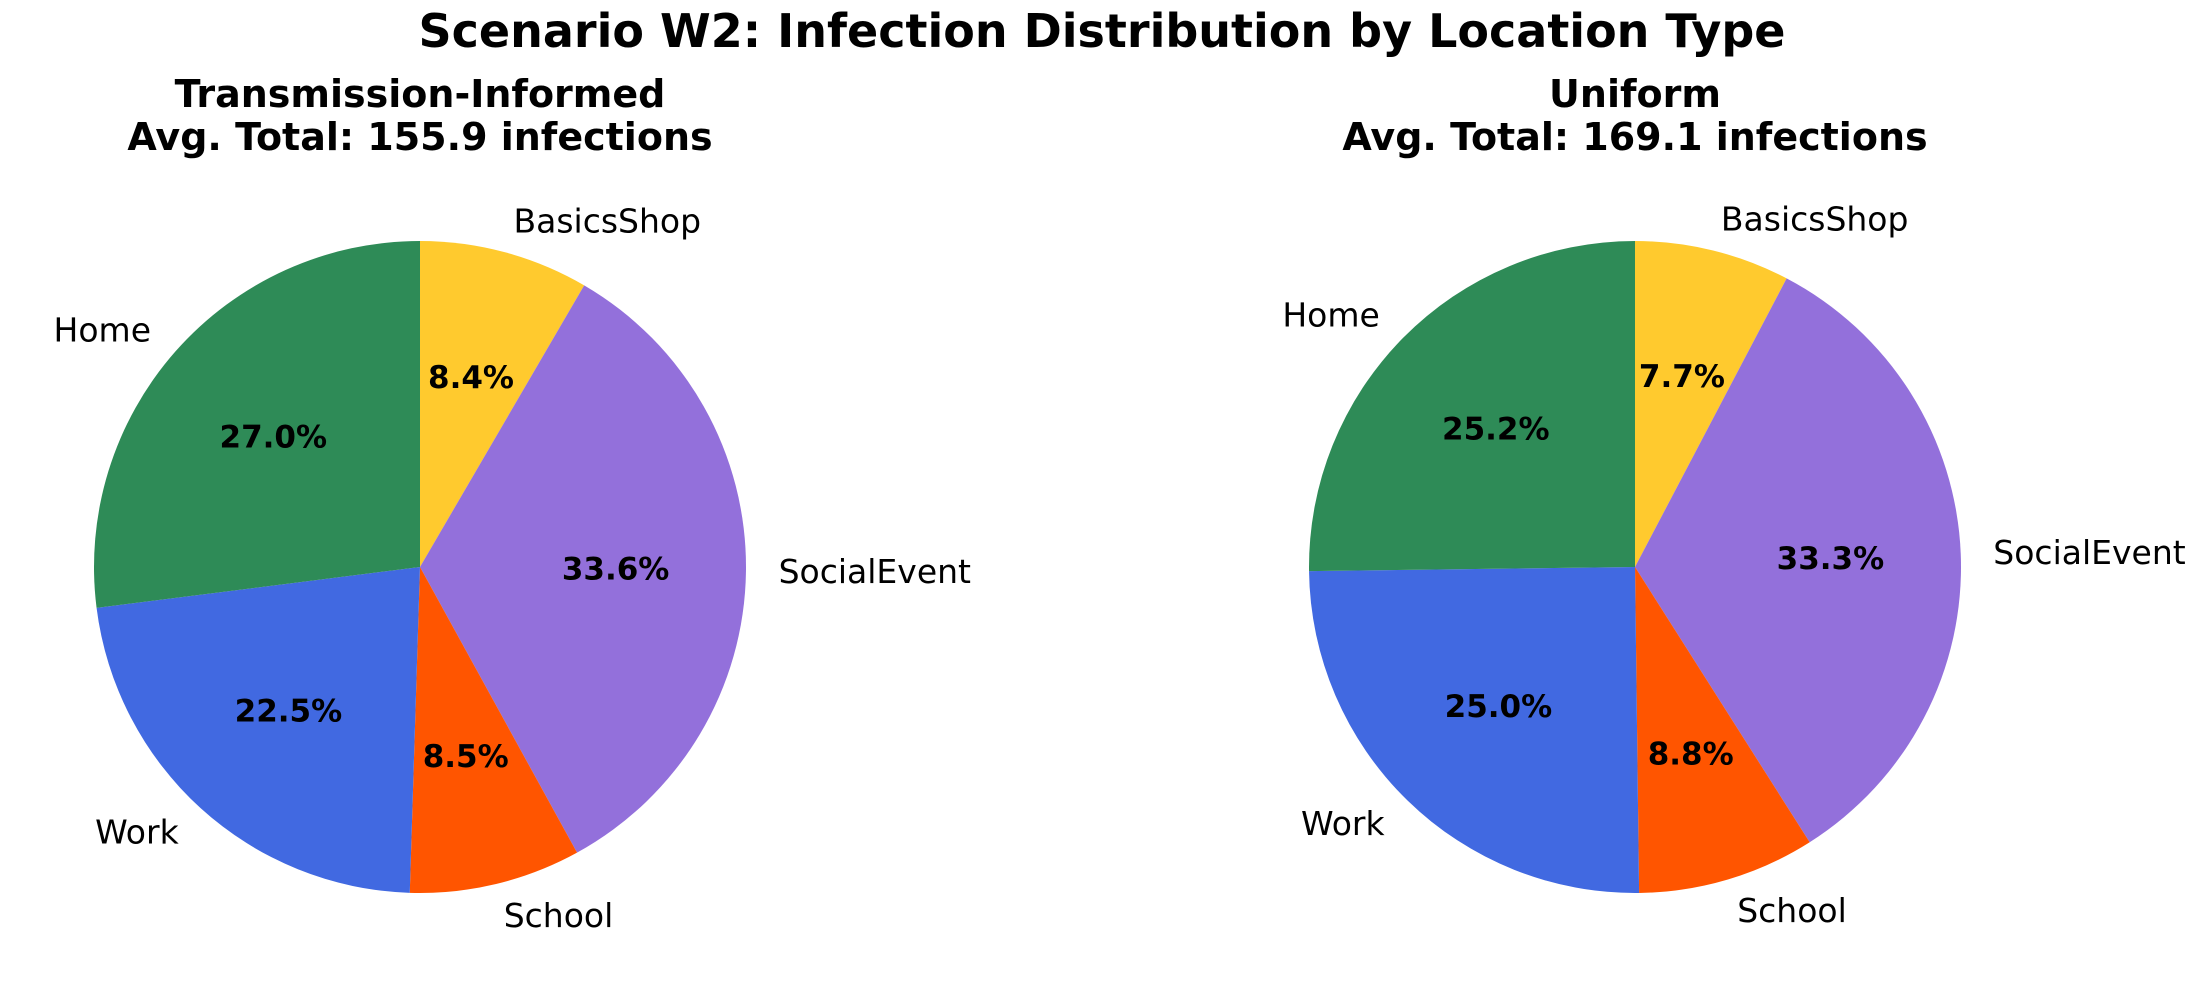  What do you see at coordinates (419, 137) in the screenshot?
I see `pie-subtitle: Avg. Total: 155.9 infections` at bounding box center [419, 137].